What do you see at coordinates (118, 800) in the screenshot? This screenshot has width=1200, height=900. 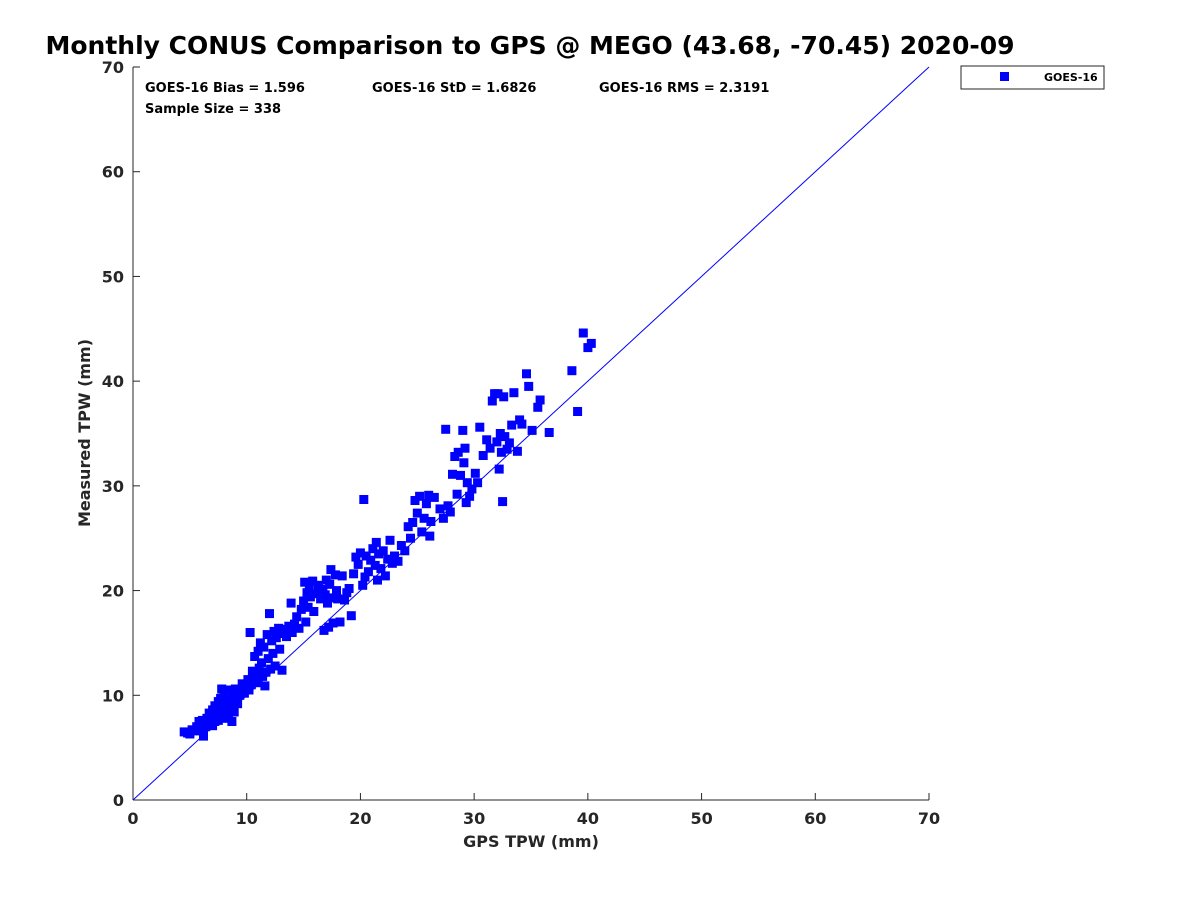 I see `y-tick-label: 0` at bounding box center [118, 800].